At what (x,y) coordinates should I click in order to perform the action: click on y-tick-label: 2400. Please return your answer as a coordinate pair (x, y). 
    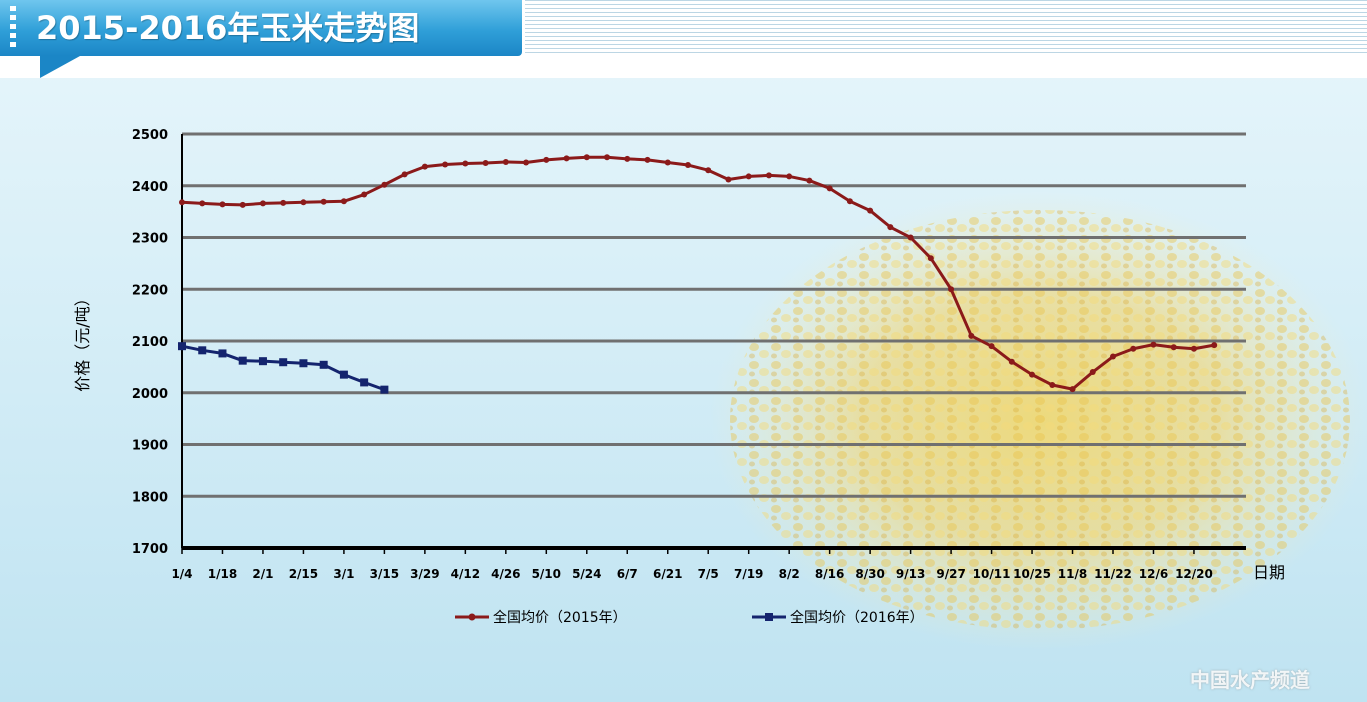
    Looking at the image, I should click on (150, 187).